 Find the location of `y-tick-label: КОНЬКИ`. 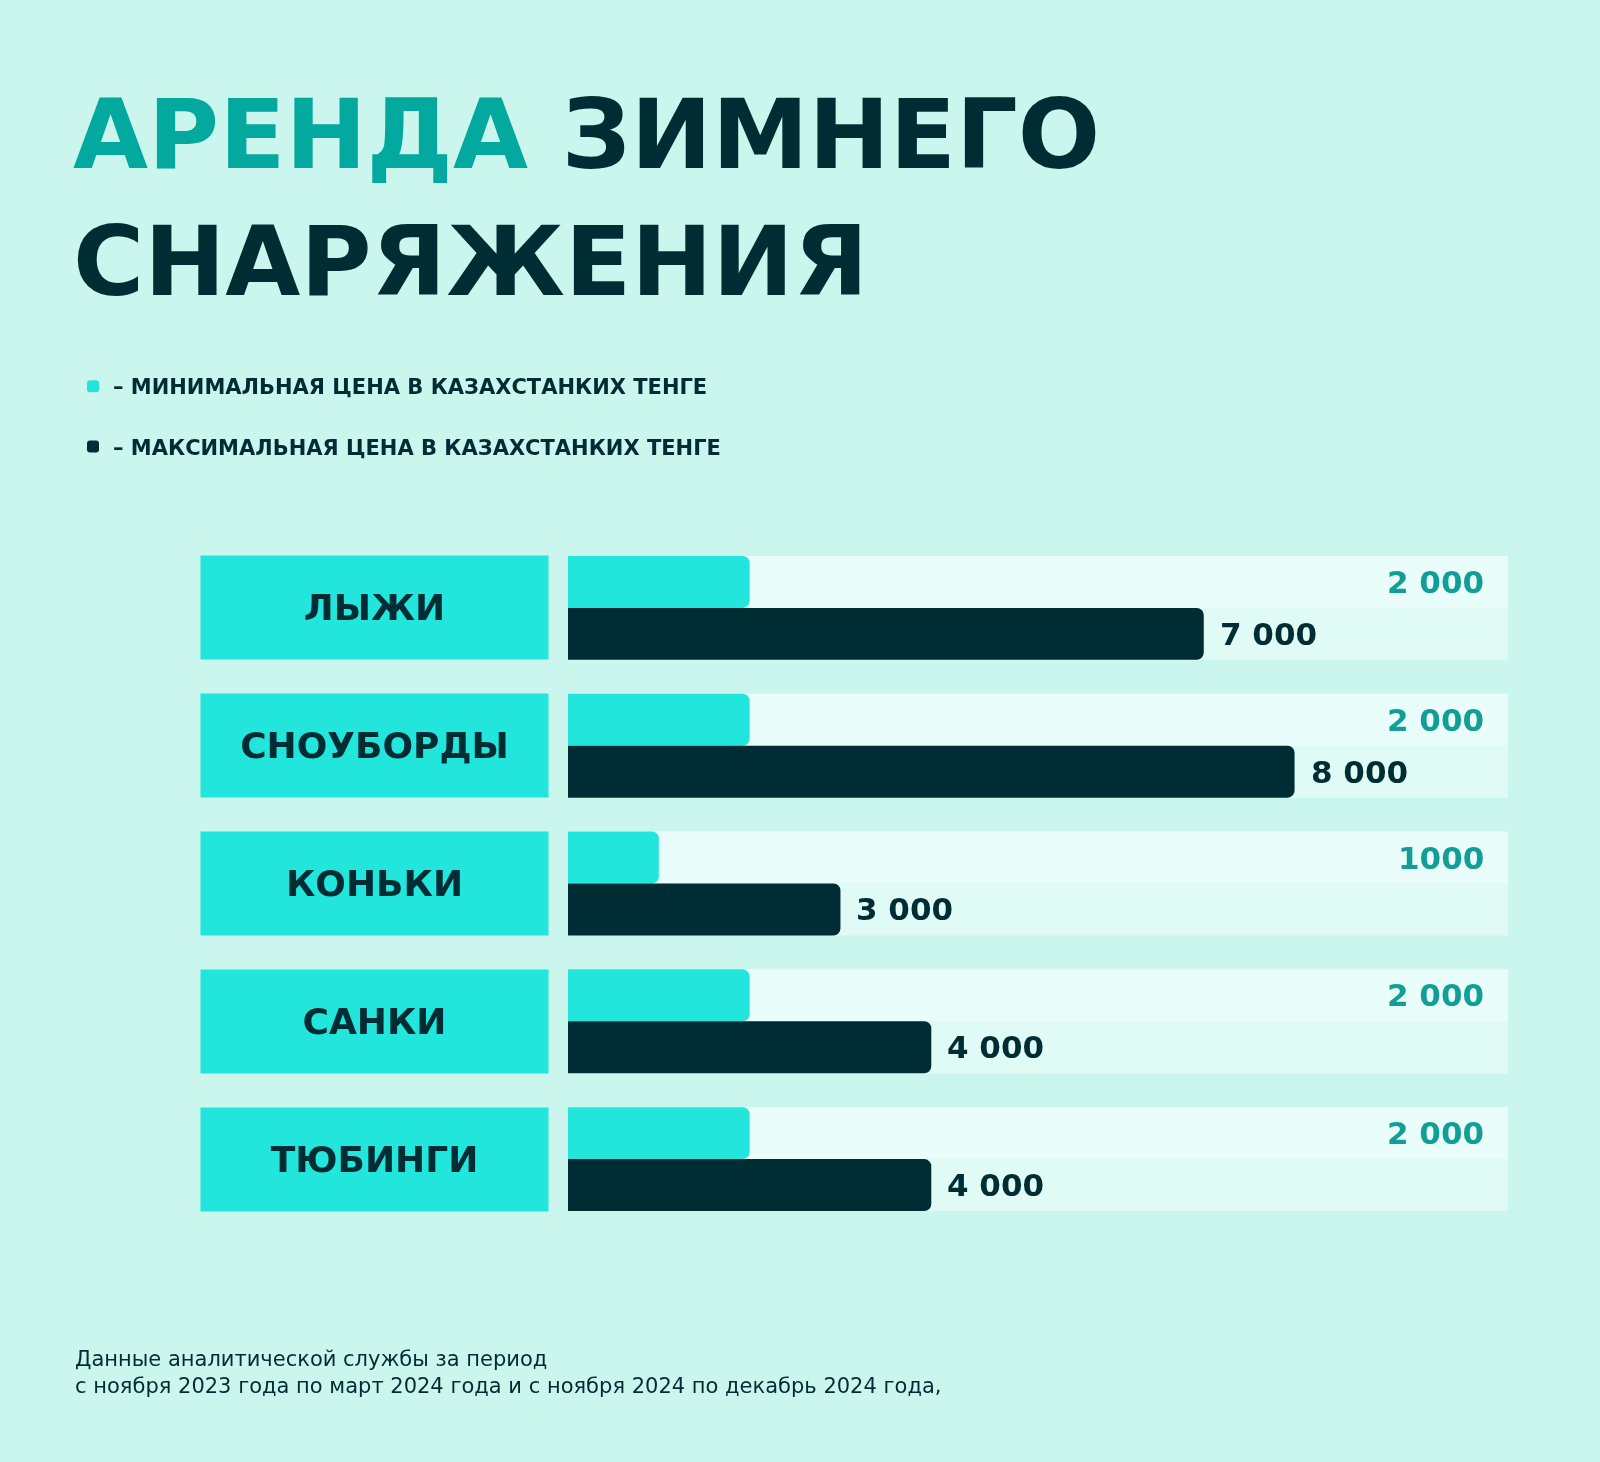

y-tick-label: КОНЬКИ is located at coordinates (374, 883).